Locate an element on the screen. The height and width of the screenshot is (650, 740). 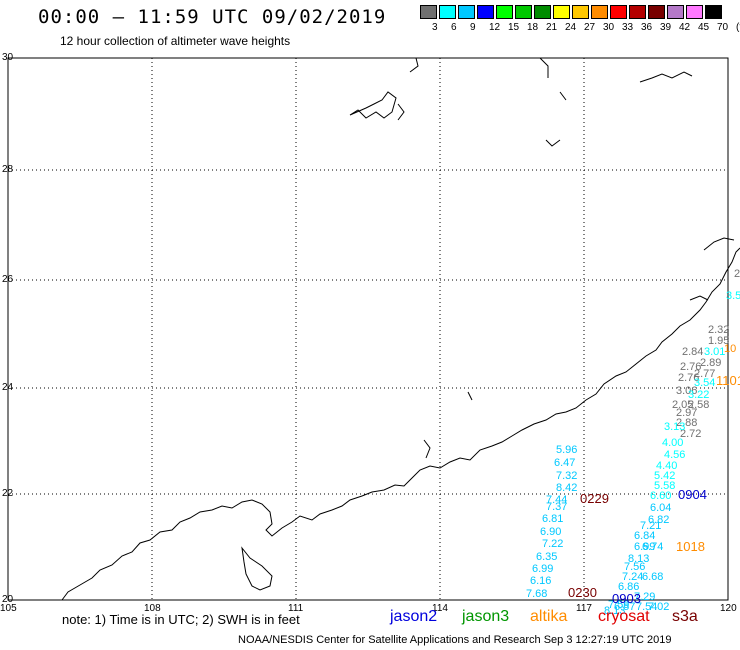
wave-height-label: 0903 is located at coordinates (626, 598).